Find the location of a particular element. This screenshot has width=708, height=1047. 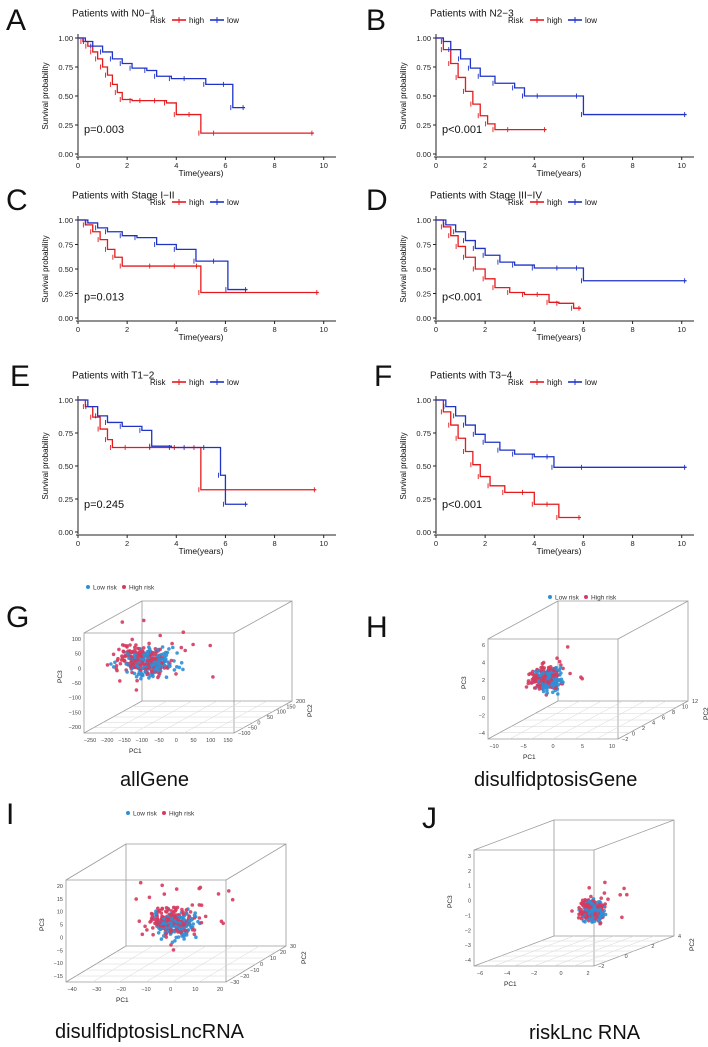

chart-title: Patients with N0−1 is located at coordinates (114, 13).